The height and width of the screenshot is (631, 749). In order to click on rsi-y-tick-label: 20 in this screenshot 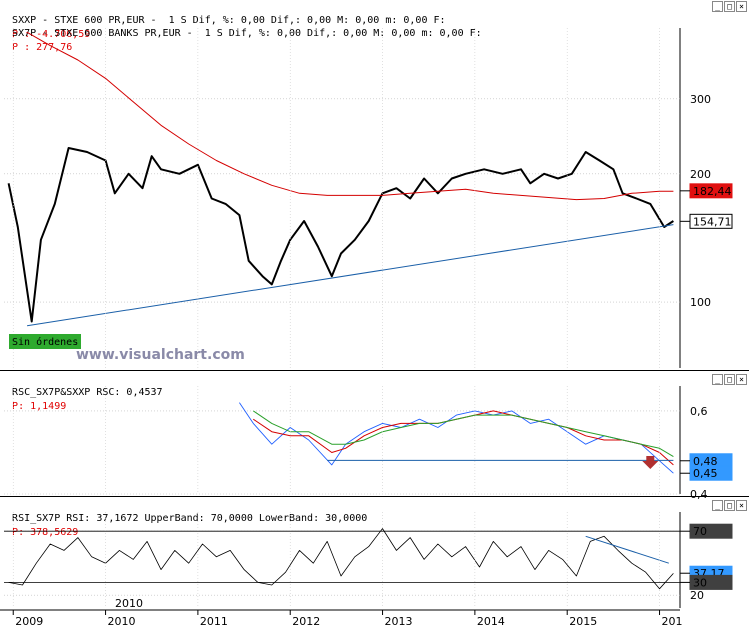, I will do `click(697, 595)`.